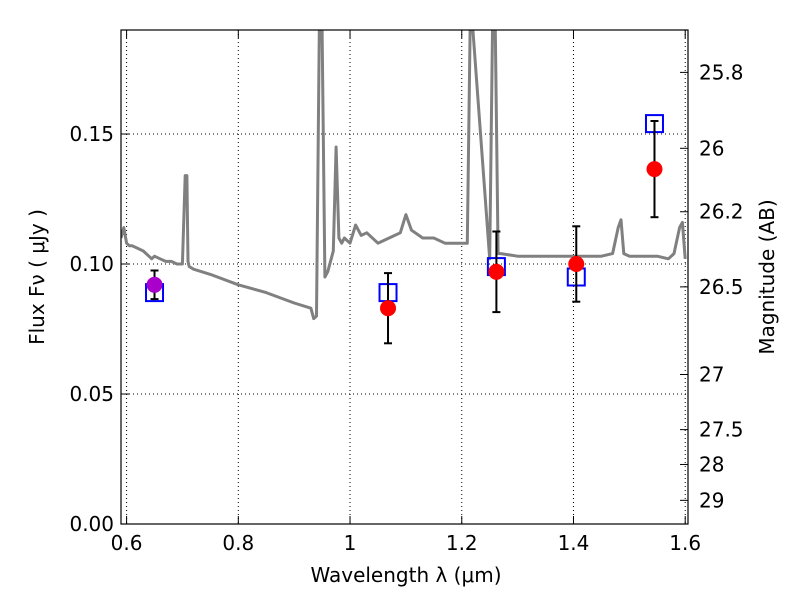  I want to click on x-tick-label: 0.8, so click(238, 543).